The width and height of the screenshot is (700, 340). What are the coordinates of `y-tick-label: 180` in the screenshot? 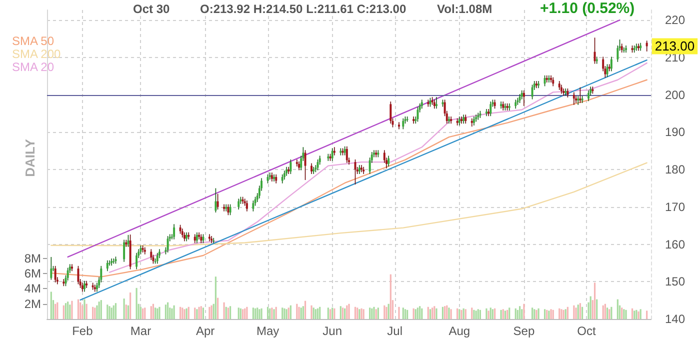 It's located at (675, 169).